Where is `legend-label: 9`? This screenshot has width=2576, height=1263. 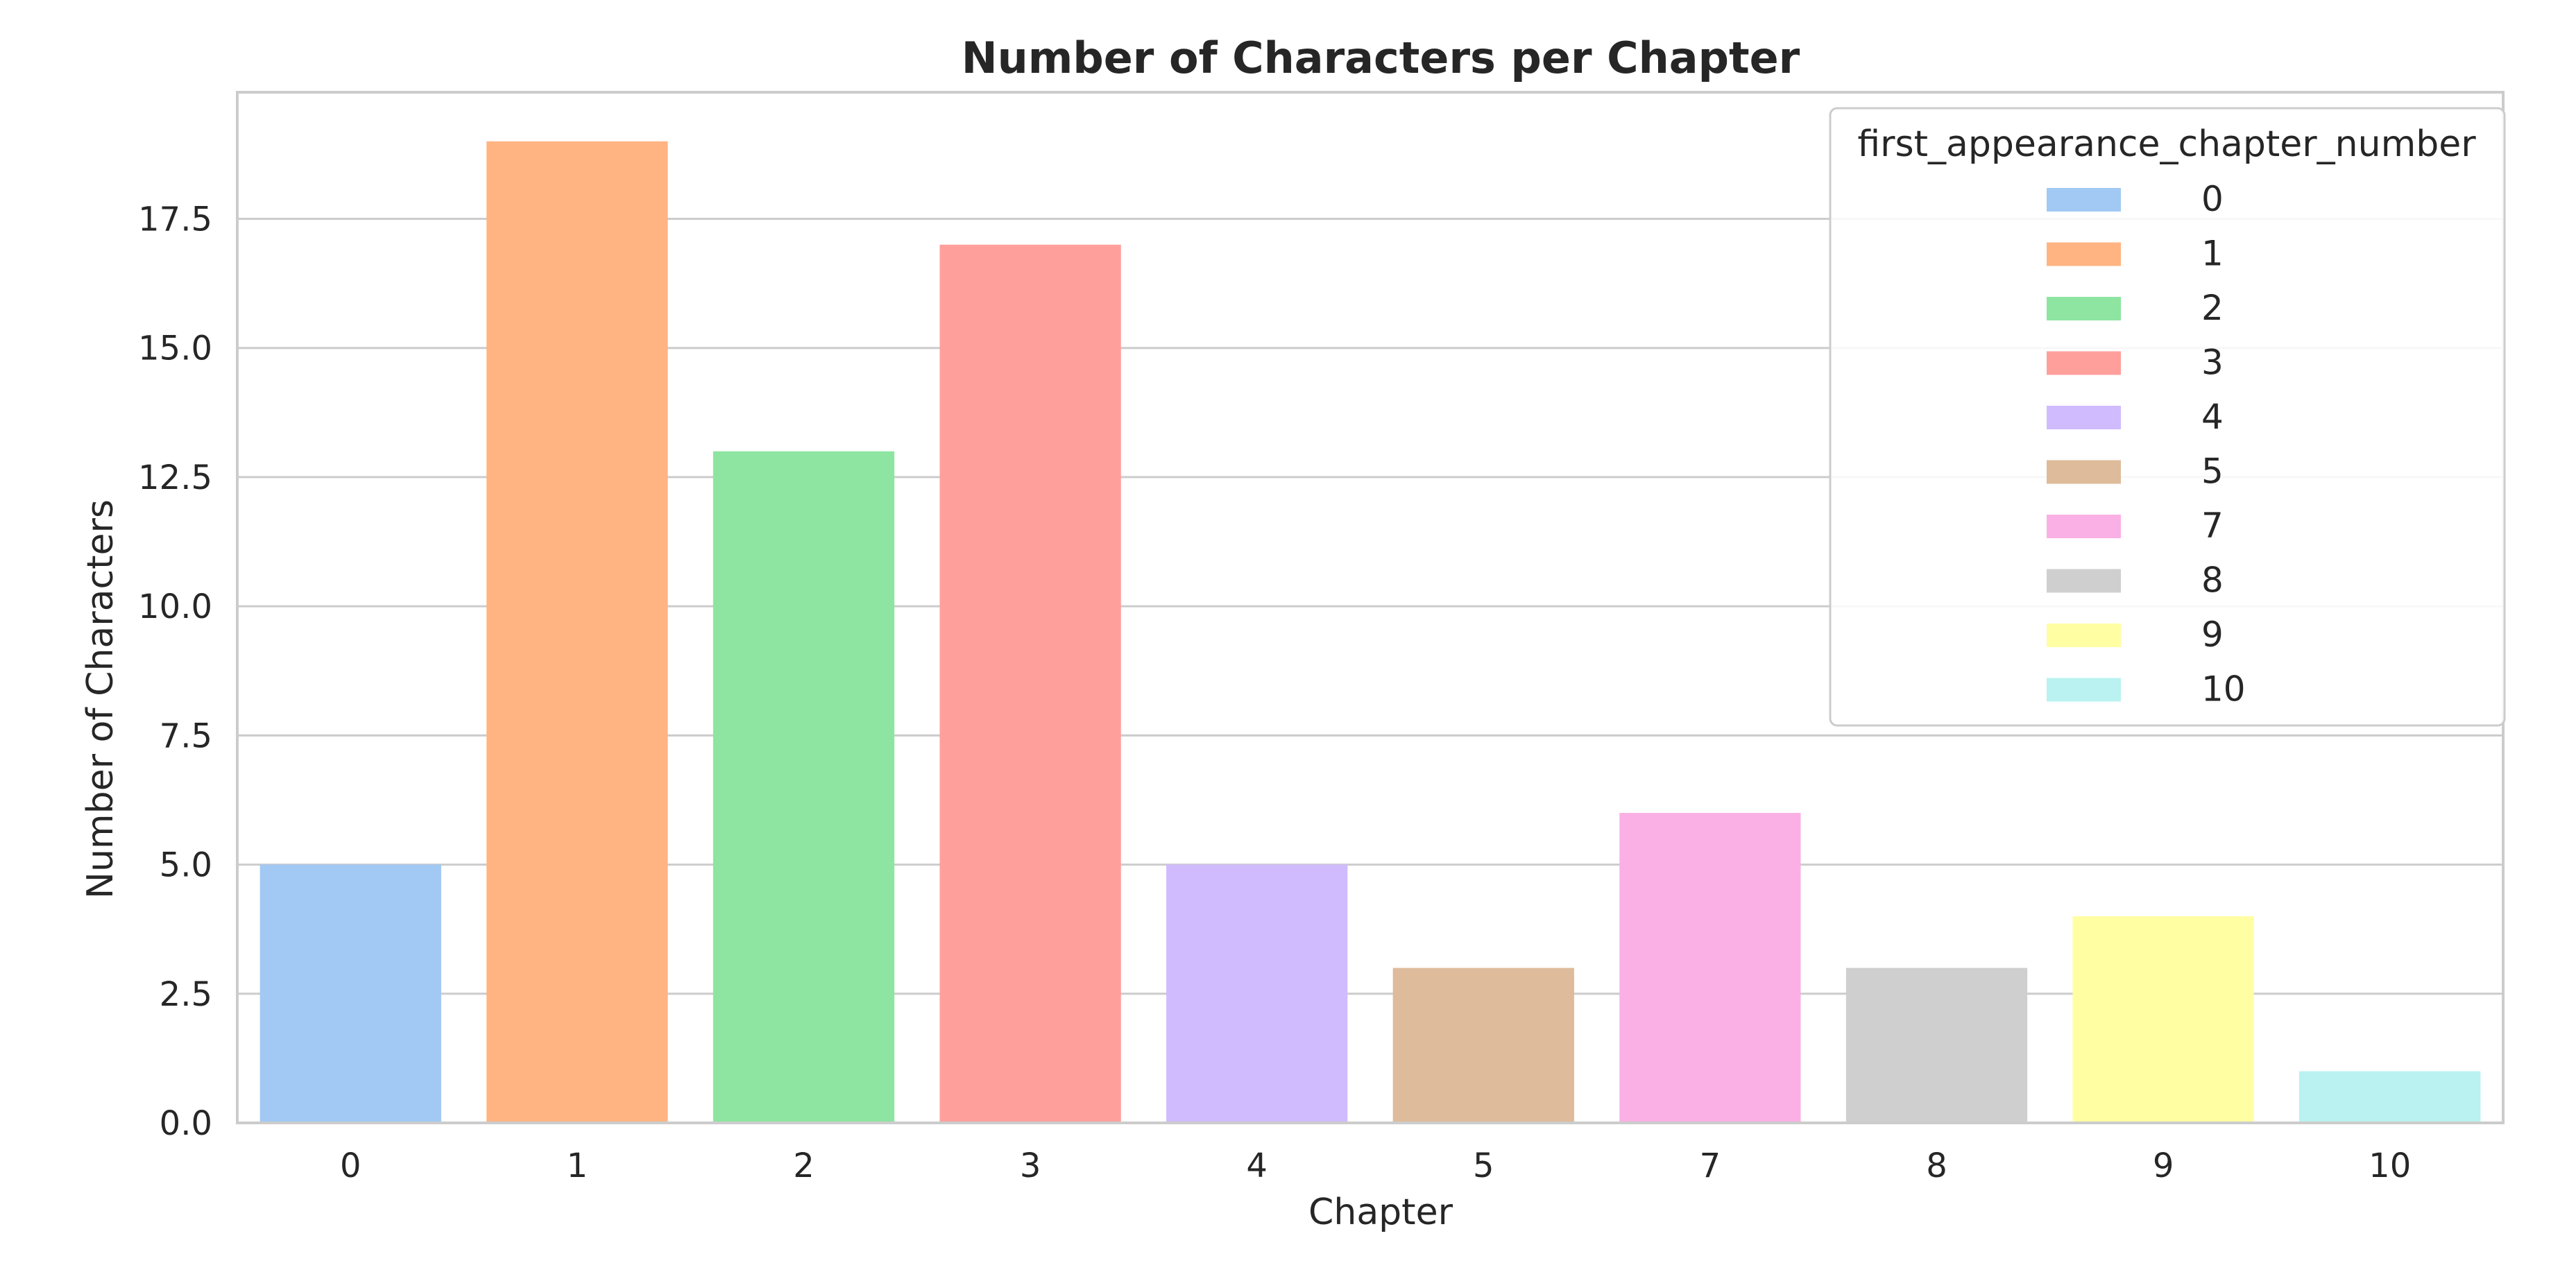
legend-label: 9 is located at coordinates (2212, 635).